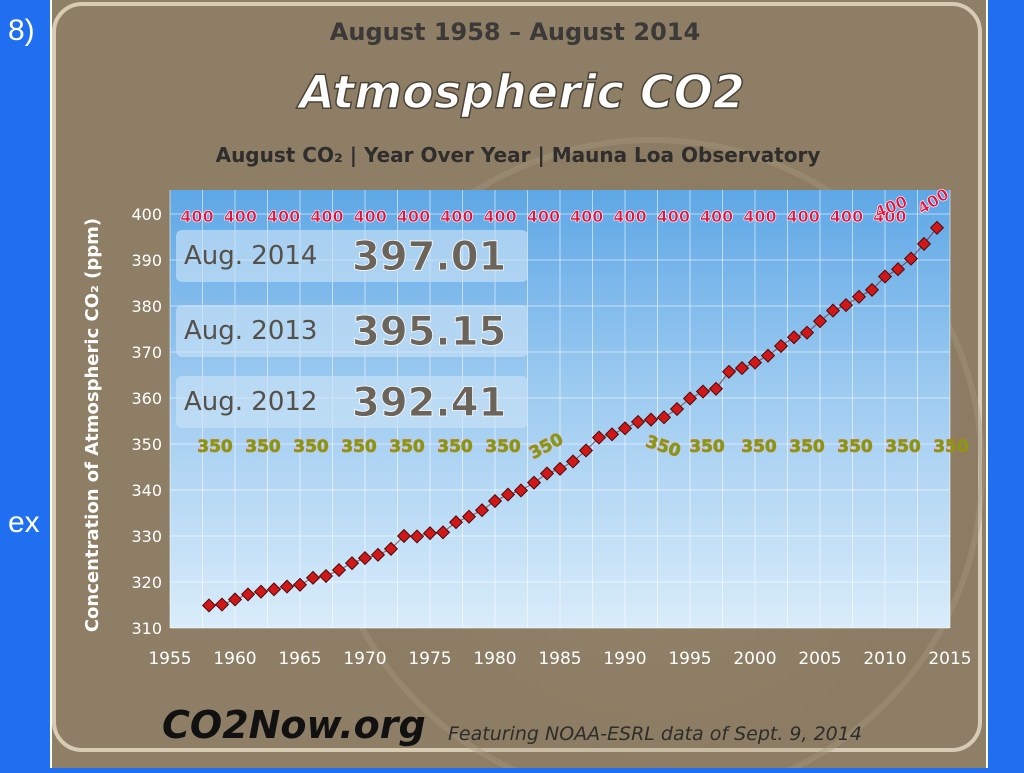 This screenshot has width=1024, height=773. What do you see at coordinates (949, 659) in the screenshot?
I see `x-tick-label: 2015` at bounding box center [949, 659].